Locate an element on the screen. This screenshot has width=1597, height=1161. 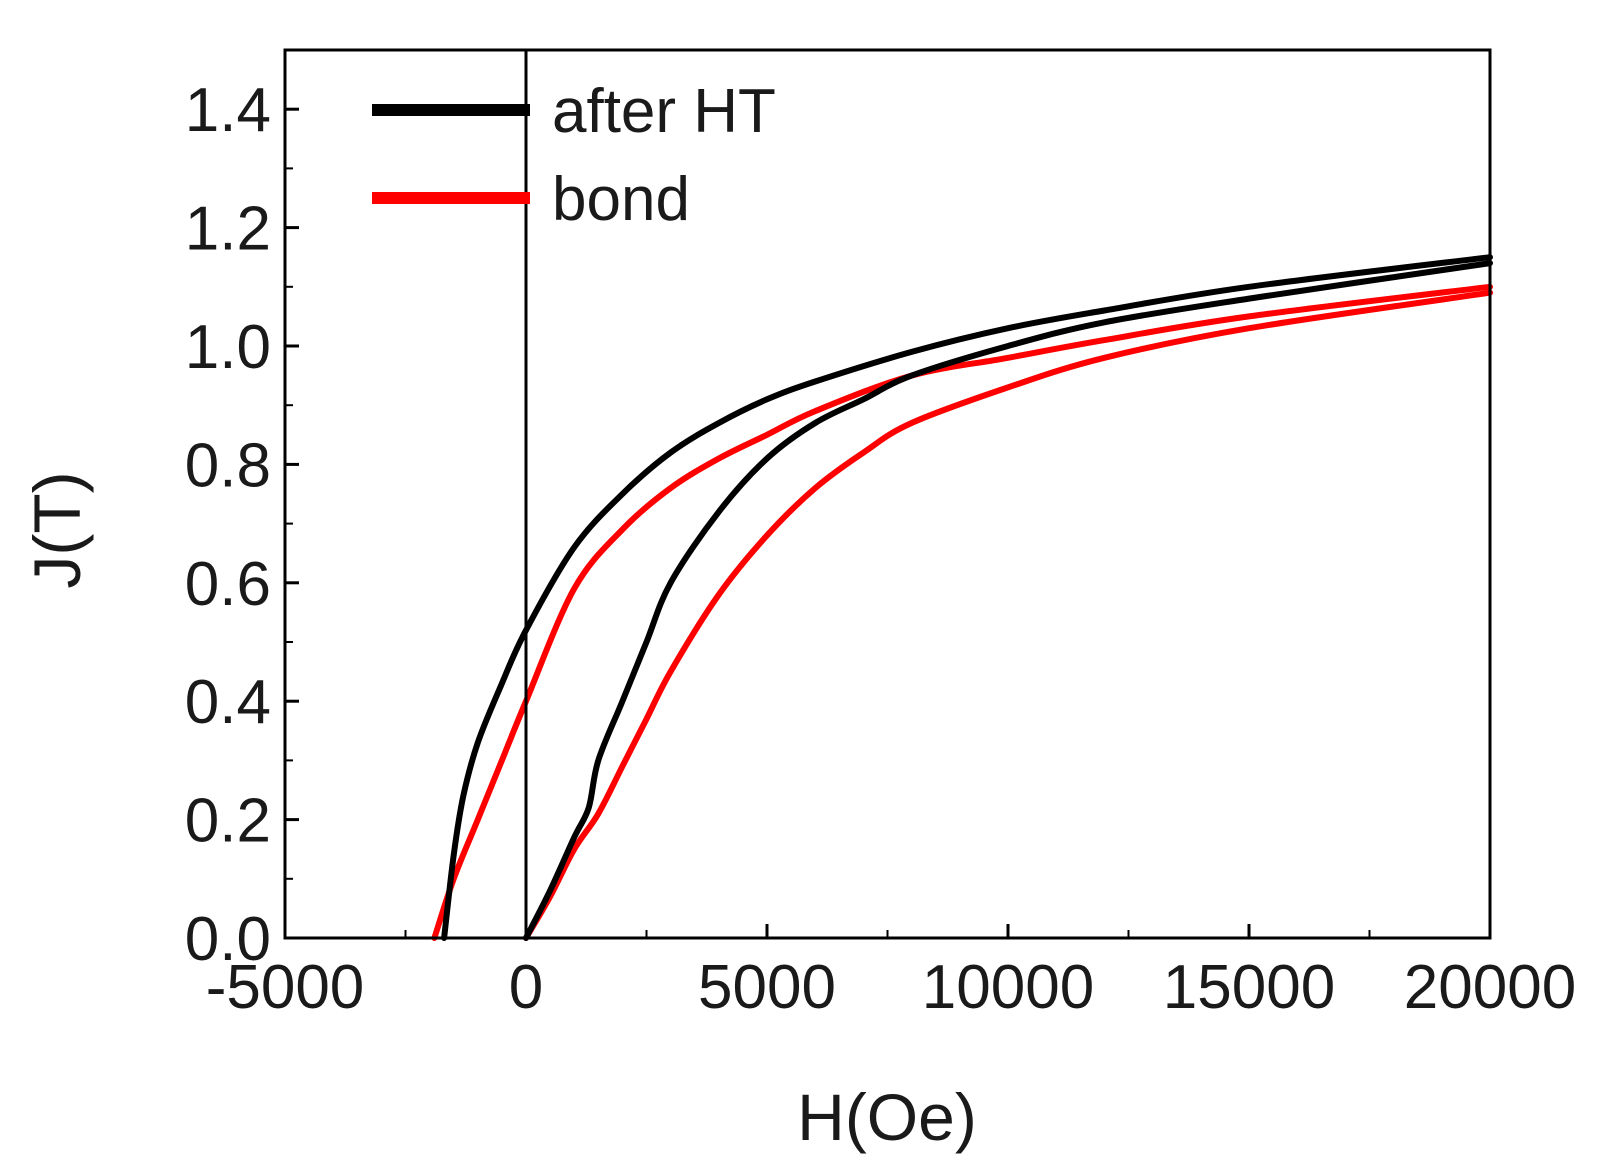
legend-label-bond: bond is located at coordinates (621, 199).